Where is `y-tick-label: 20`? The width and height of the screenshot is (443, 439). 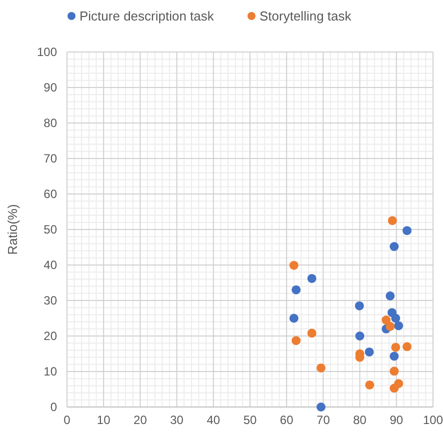 y-tick-label: 20 is located at coordinates (51, 336).